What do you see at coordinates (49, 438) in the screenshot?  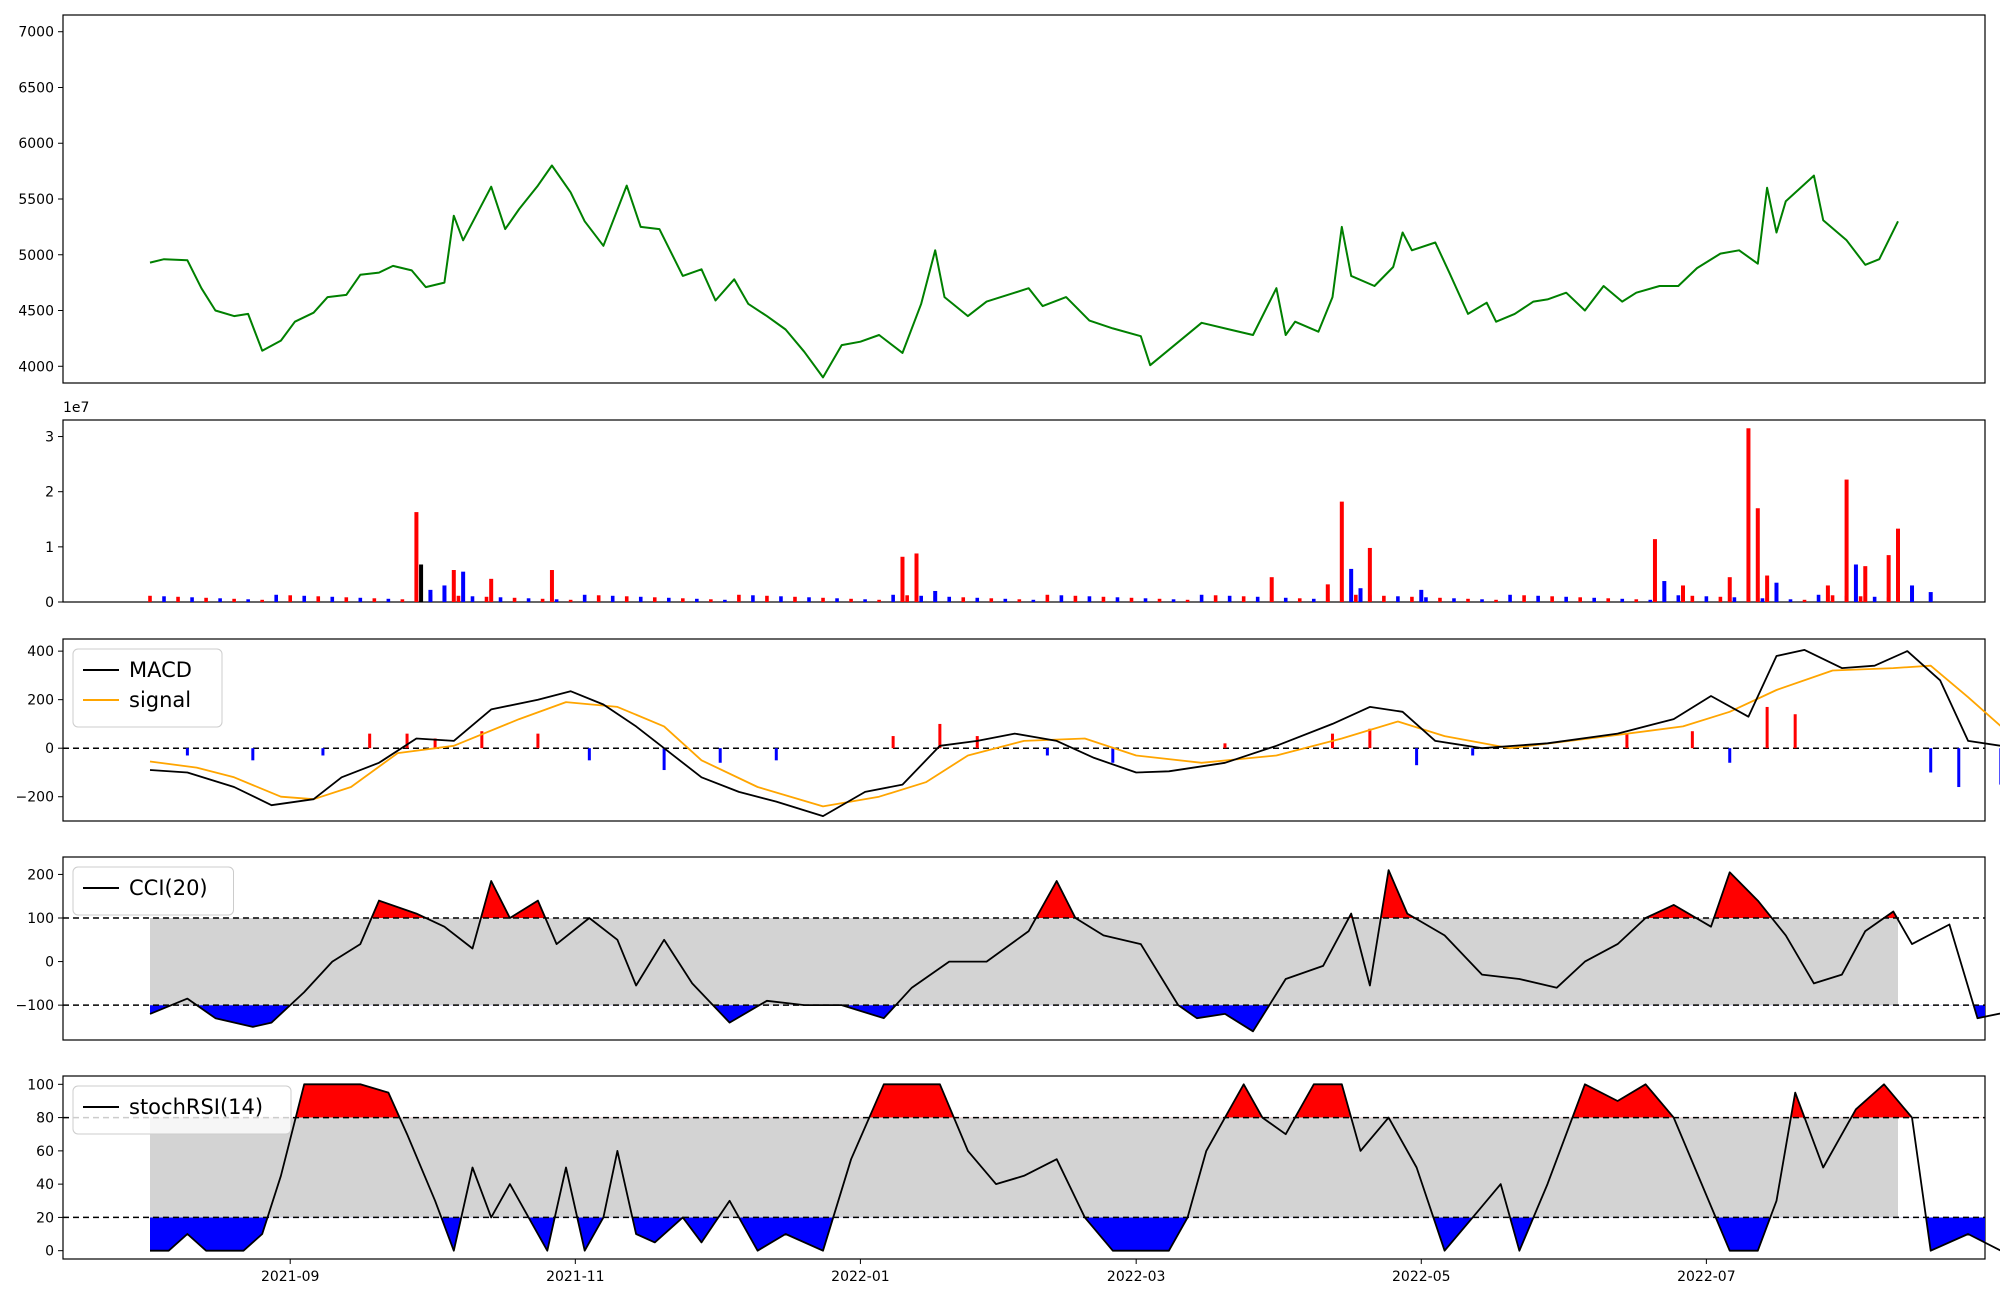 I see `y-tick-label: 3` at bounding box center [49, 438].